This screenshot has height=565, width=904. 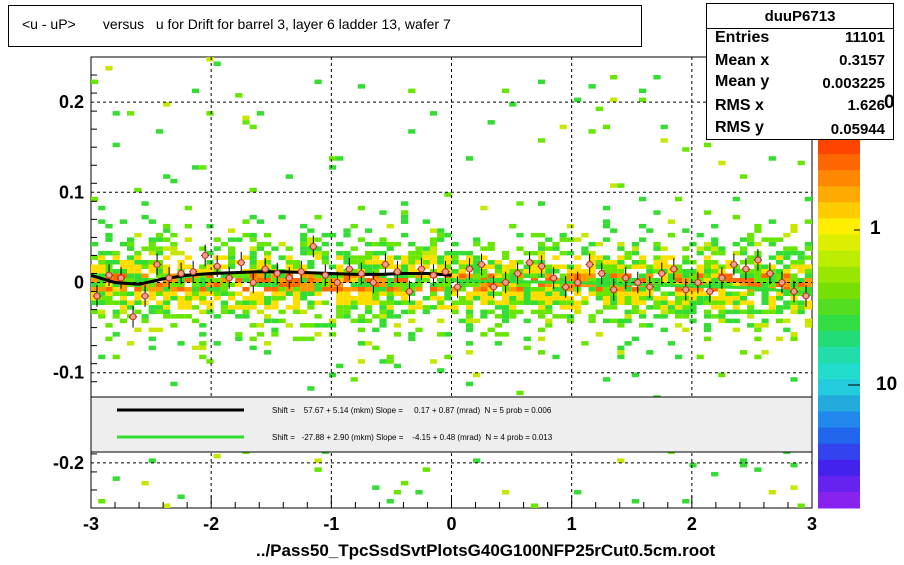 What do you see at coordinates (211, 524) in the screenshot?
I see `x-tick-label: -2` at bounding box center [211, 524].